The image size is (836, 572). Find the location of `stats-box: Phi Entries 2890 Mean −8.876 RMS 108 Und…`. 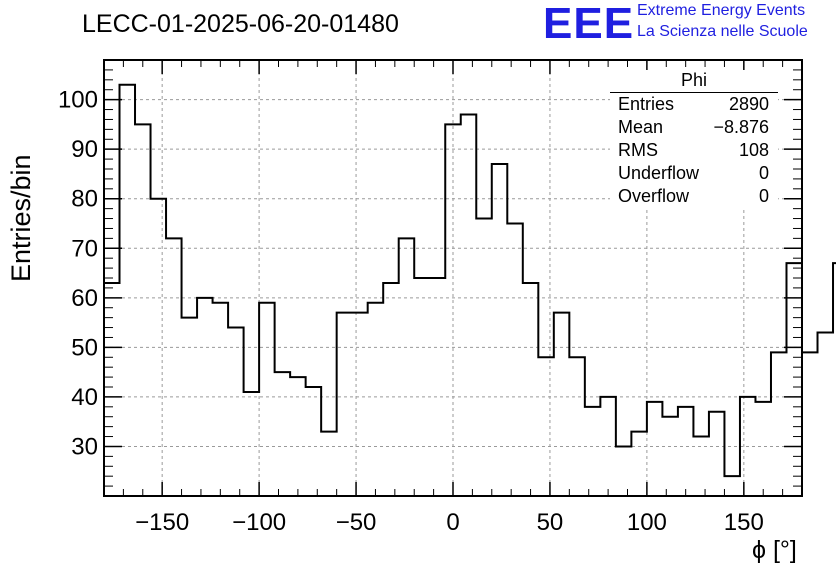

stats-box: Phi Entries 2890 Mean −8.876 RMS 108 Und… is located at coordinates (694, 139).